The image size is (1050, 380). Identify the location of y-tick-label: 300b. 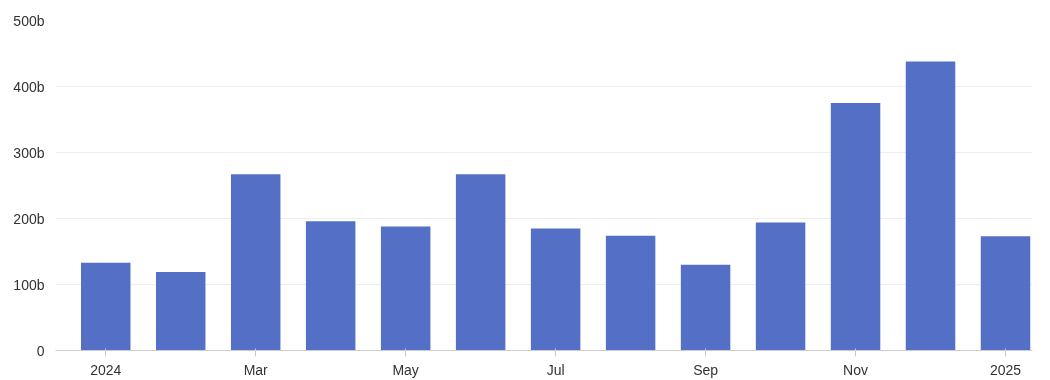
(29, 152).